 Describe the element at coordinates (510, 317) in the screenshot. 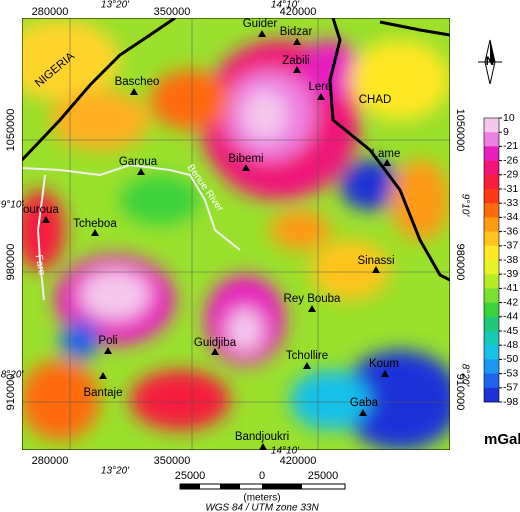

I see `legend-label: -44` at that location.